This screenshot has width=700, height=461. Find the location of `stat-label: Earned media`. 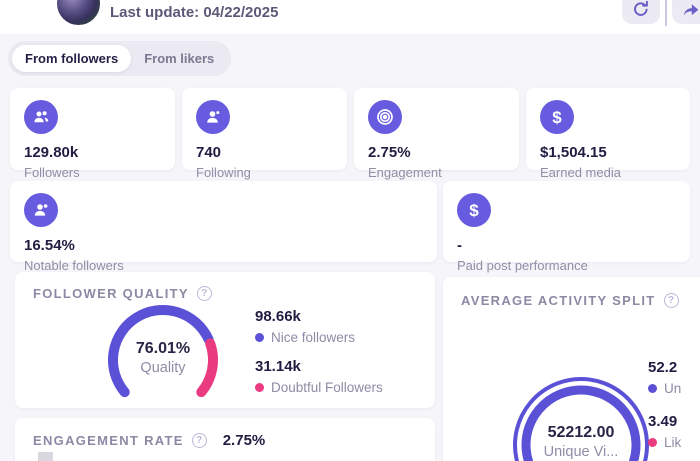

stat-label: Earned media is located at coordinates (580, 172).